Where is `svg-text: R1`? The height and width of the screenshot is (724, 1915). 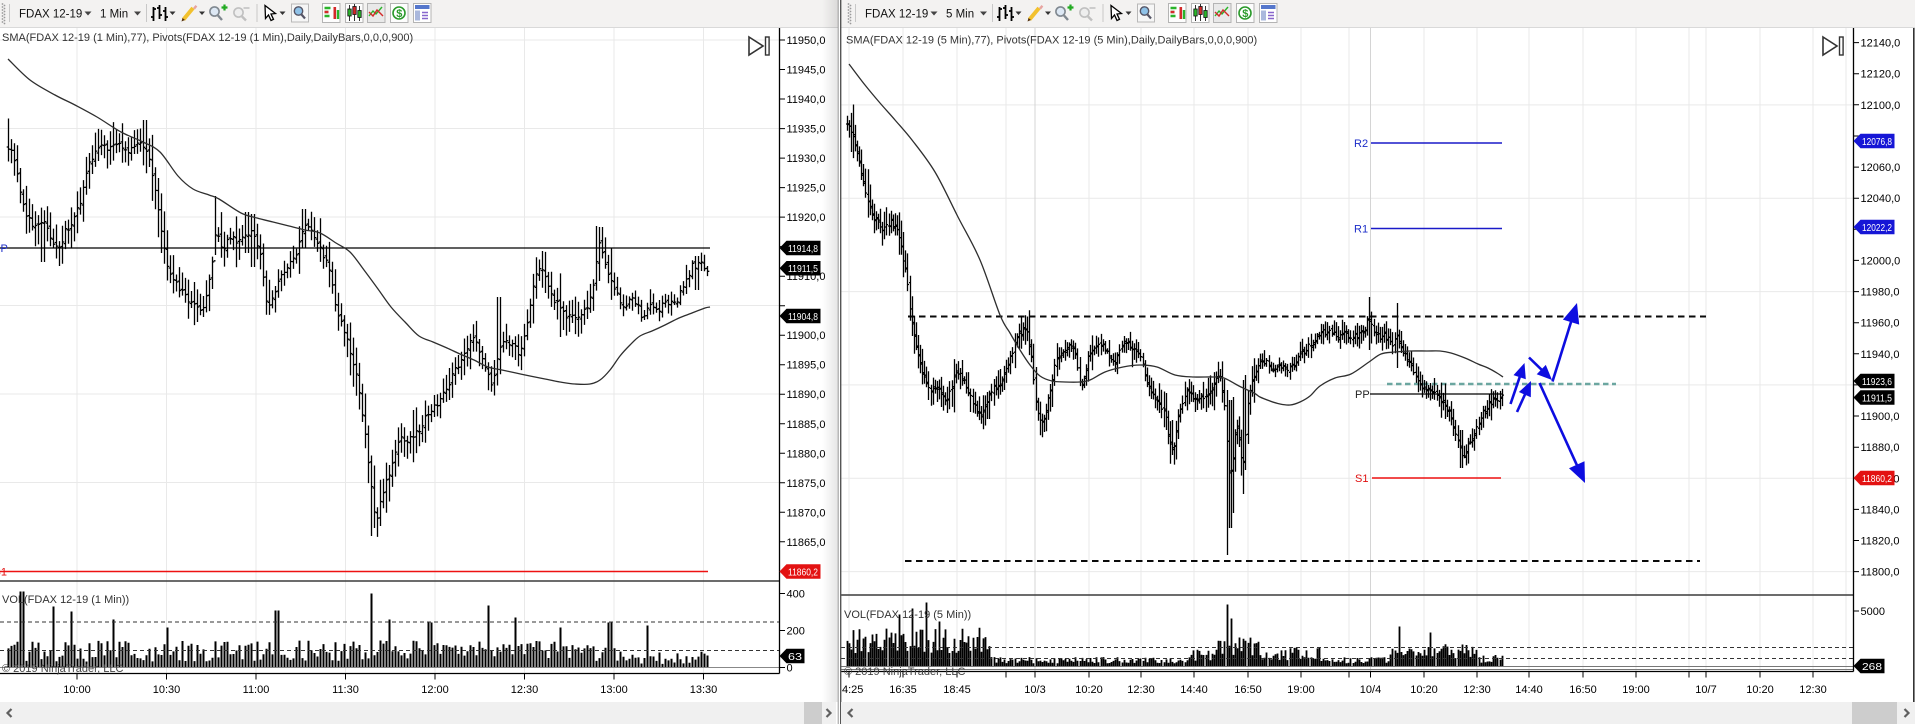
svg-text: R1 is located at coordinates (1361, 230).